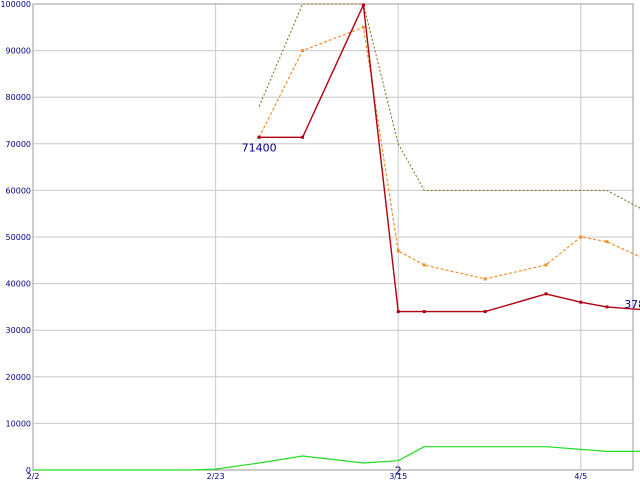  What do you see at coordinates (15, 4) in the screenshot?
I see `y-tick-label: 100000` at bounding box center [15, 4].